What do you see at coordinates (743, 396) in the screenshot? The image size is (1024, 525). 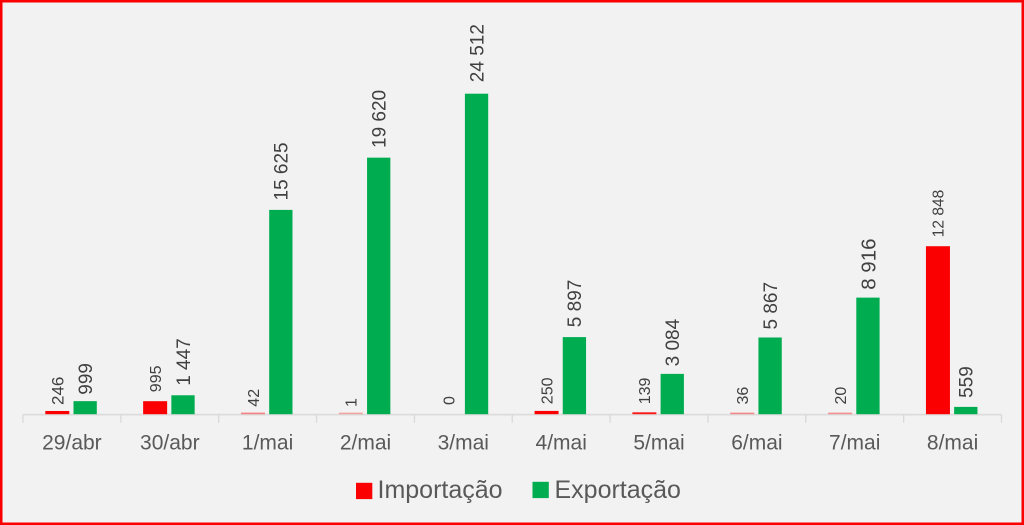 I see `svg-text: 36` at bounding box center [743, 396].